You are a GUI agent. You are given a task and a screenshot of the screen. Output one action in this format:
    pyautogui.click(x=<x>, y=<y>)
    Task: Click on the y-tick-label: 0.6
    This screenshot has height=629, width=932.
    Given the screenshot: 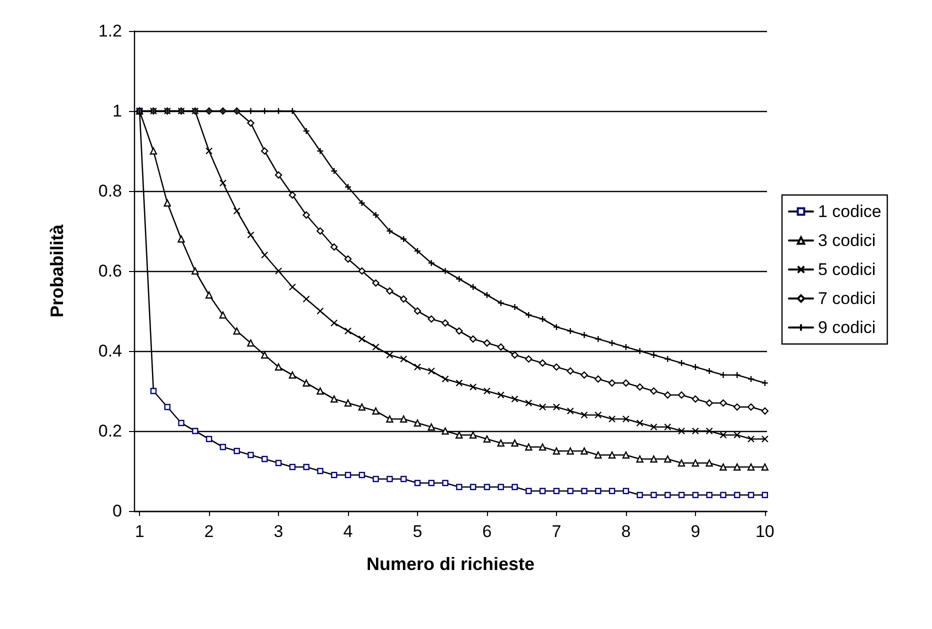 What is the action you would take?
    pyautogui.click(x=110, y=271)
    